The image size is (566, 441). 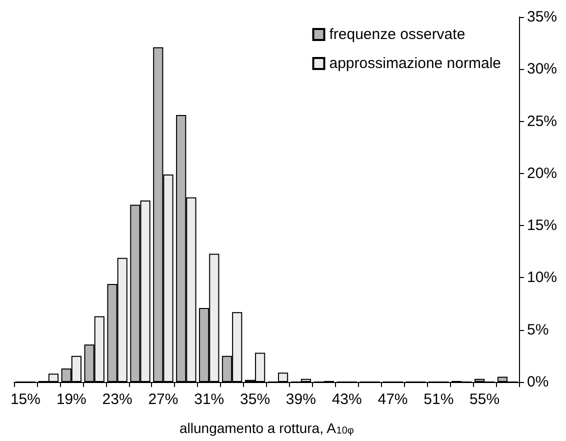 What do you see at coordinates (163, 399) in the screenshot?
I see `x-tick-label: 27%` at bounding box center [163, 399].